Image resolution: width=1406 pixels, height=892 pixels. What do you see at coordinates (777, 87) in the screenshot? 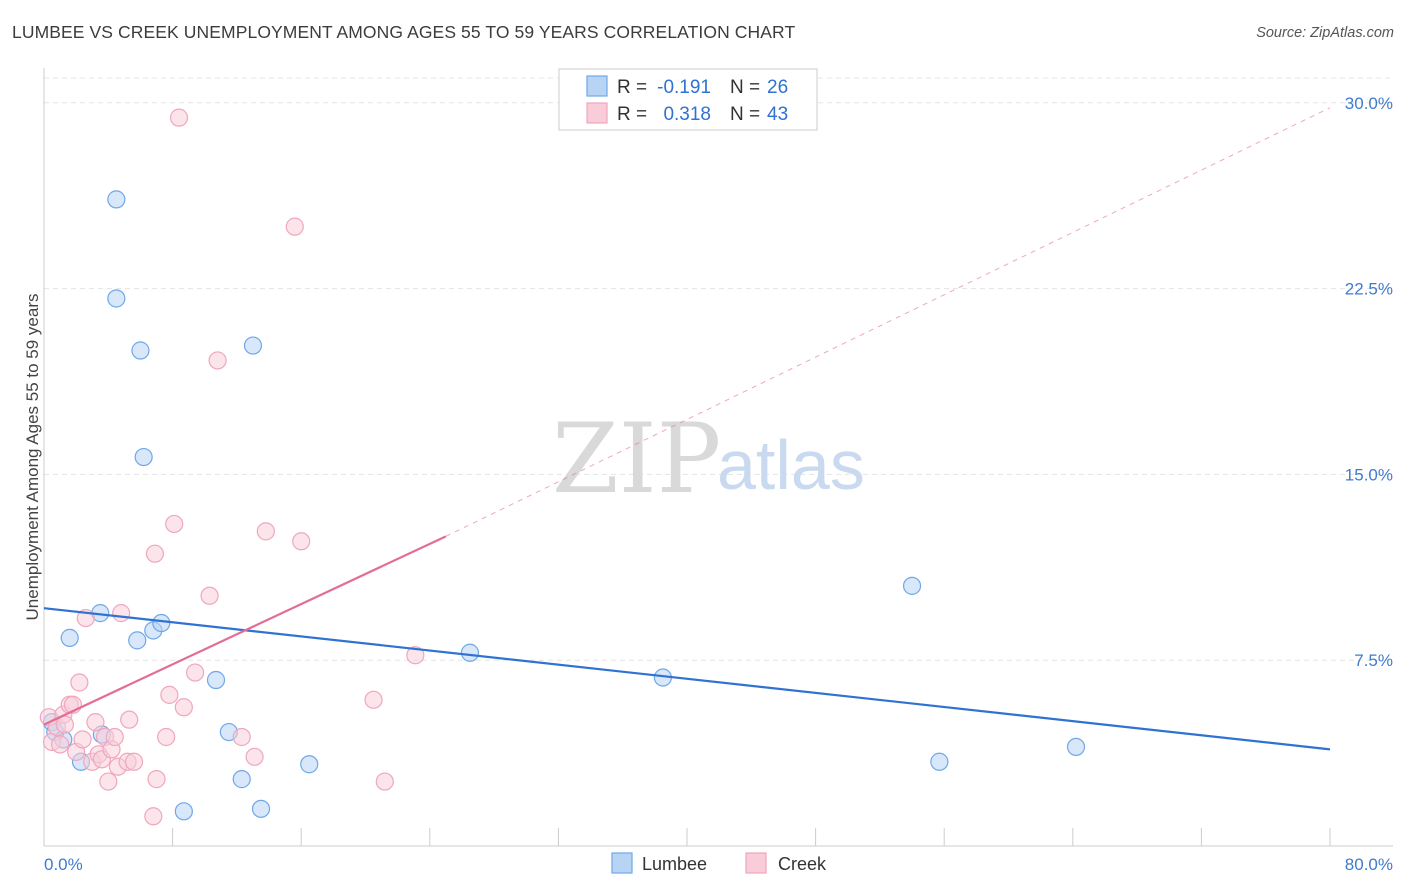
I see `legend-n-lumbee: 26` at bounding box center [777, 87].